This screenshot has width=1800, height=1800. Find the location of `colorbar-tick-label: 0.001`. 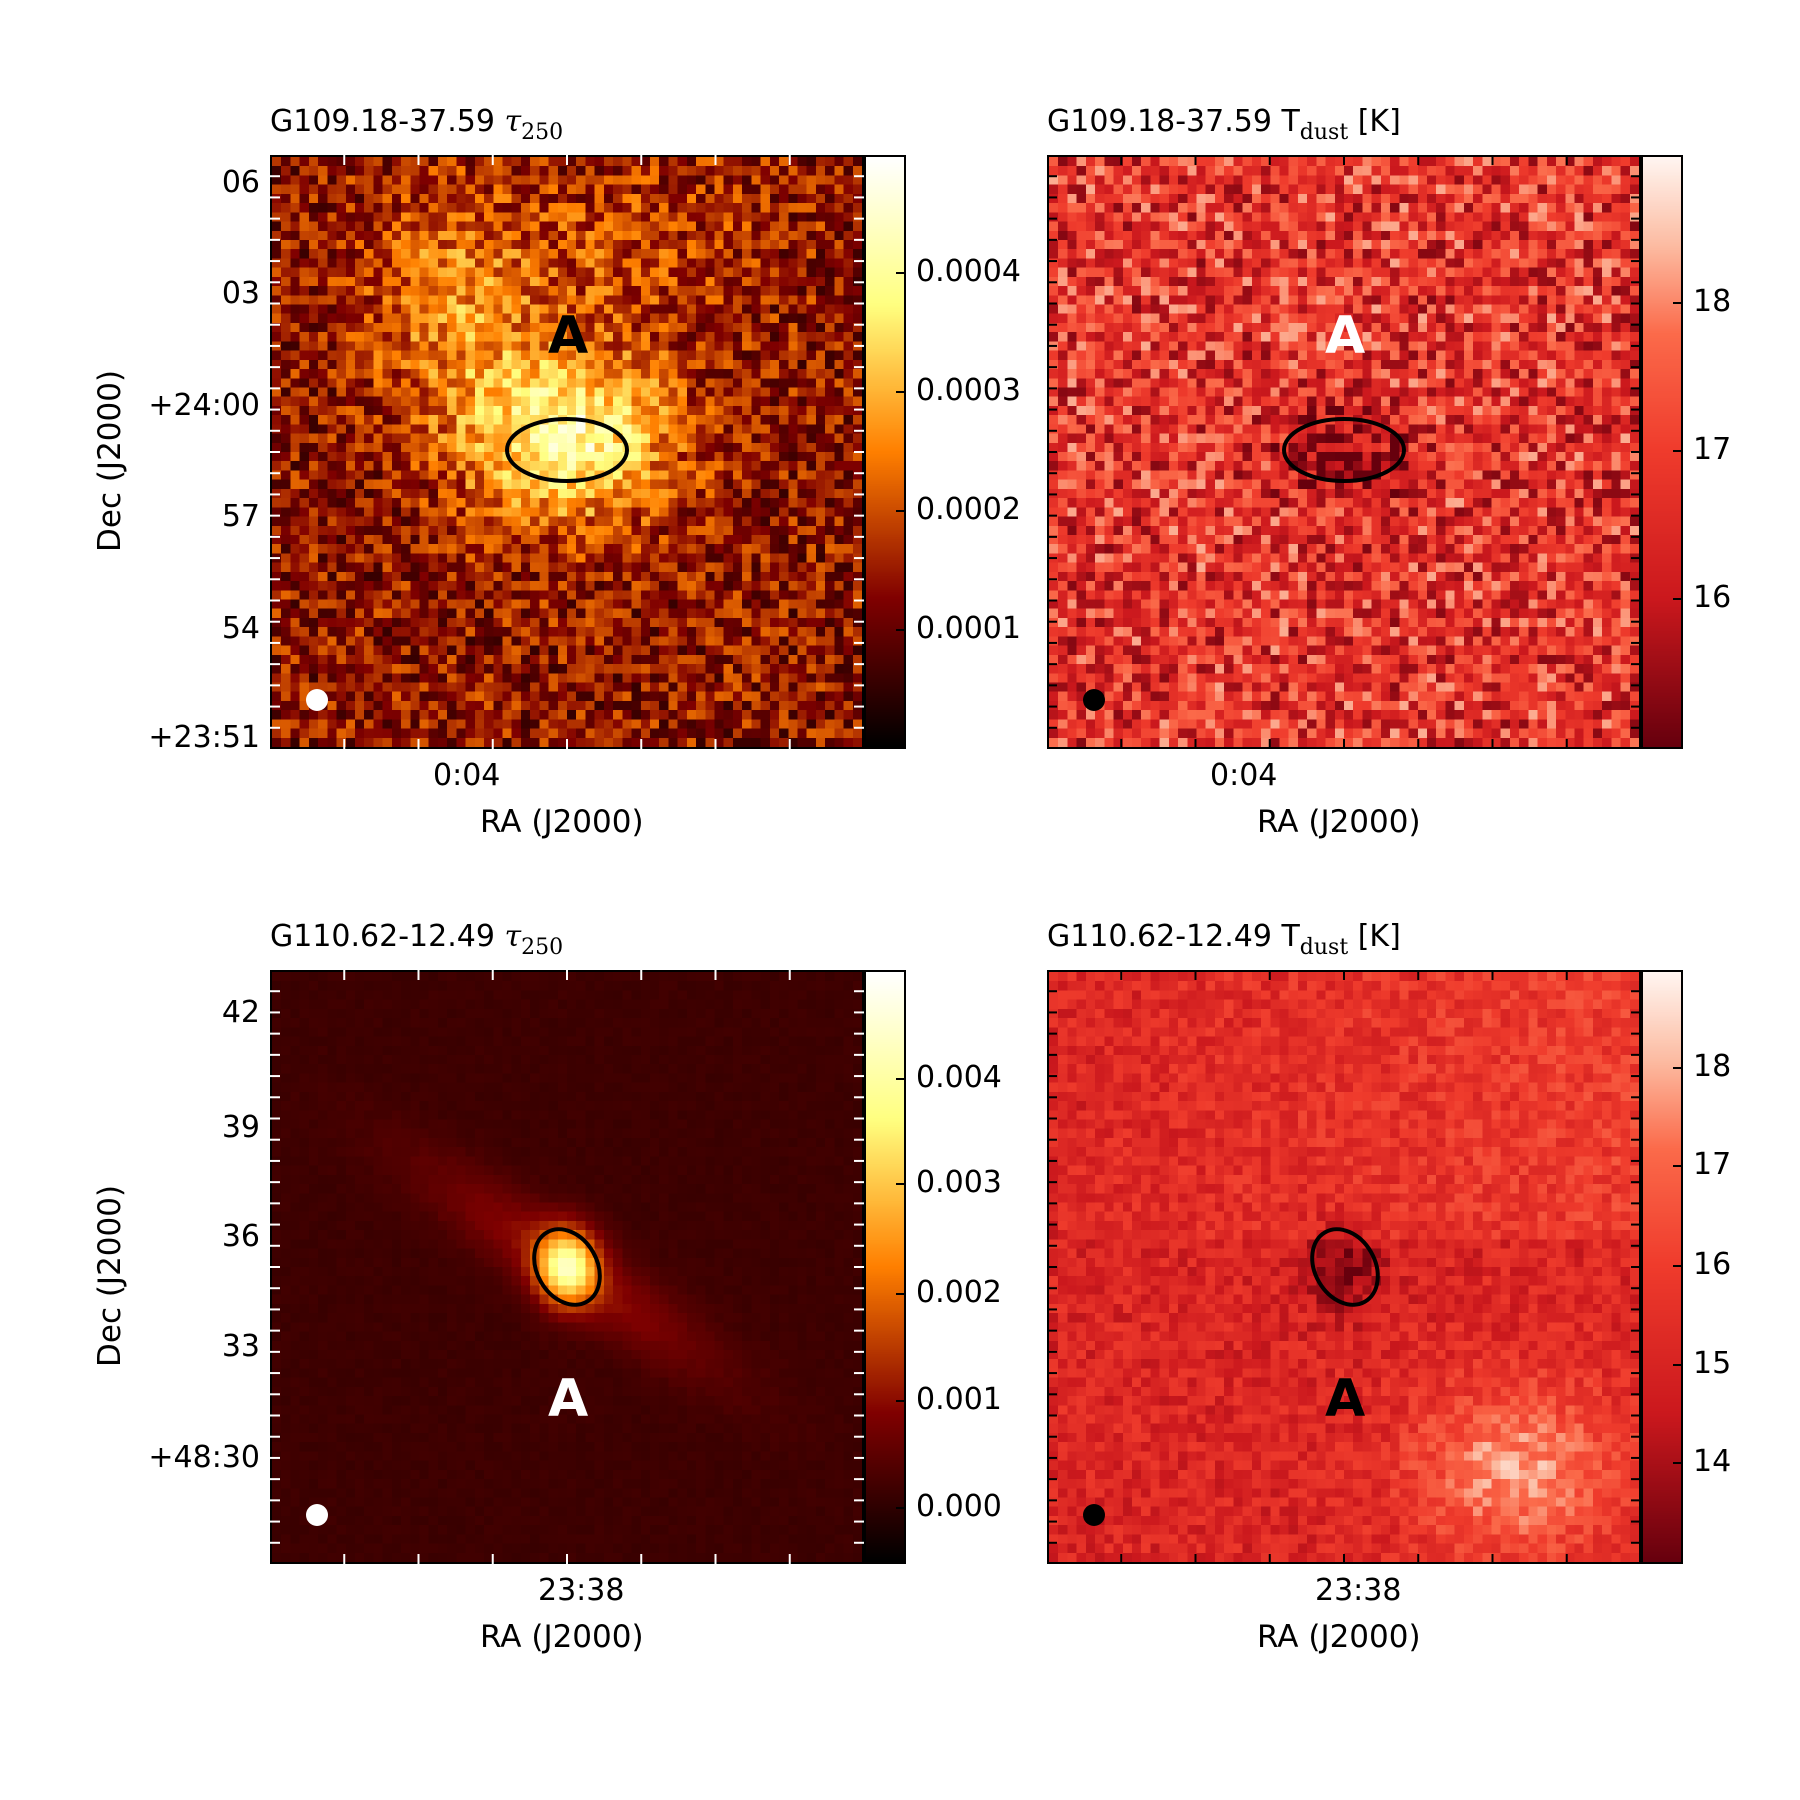

colorbar-tick-label: 0.001 is located at coordinates (959, 1399).